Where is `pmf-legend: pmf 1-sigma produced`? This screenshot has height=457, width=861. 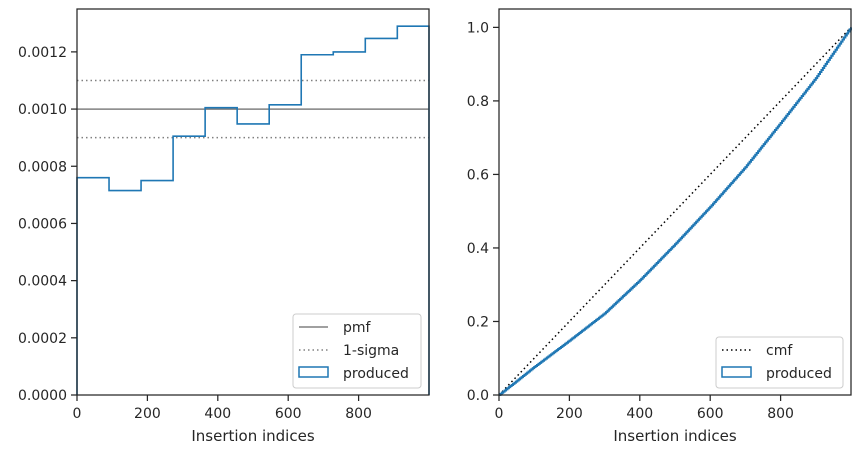
pmf-legend: pmf 1-sigma produced is located at coordinates (357, 351).